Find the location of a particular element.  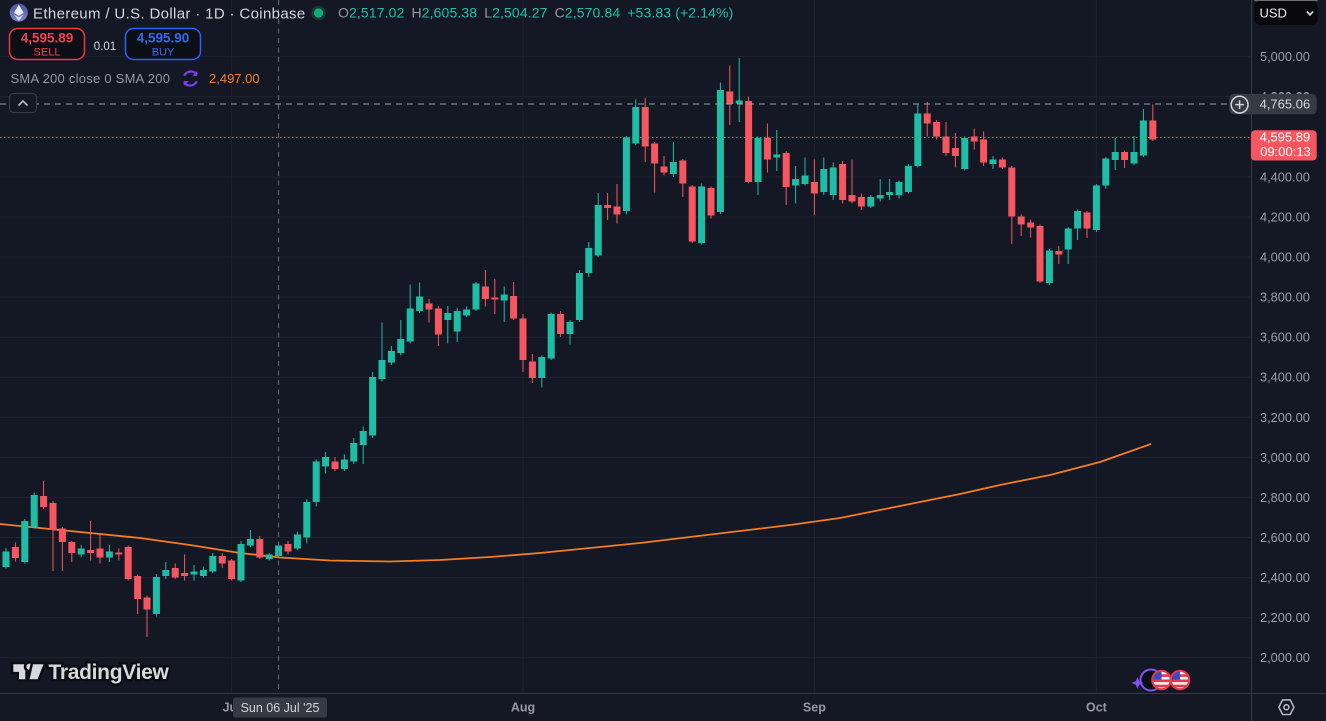

svg-text: Aug is located at coordinates (523, 708).